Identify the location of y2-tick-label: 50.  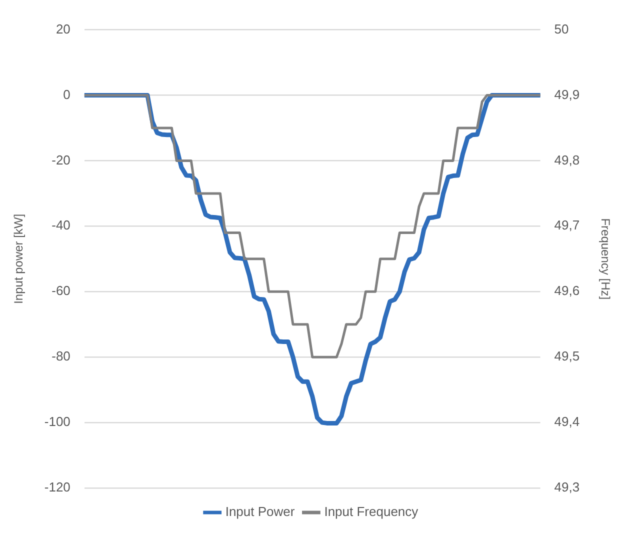
(561, 28).